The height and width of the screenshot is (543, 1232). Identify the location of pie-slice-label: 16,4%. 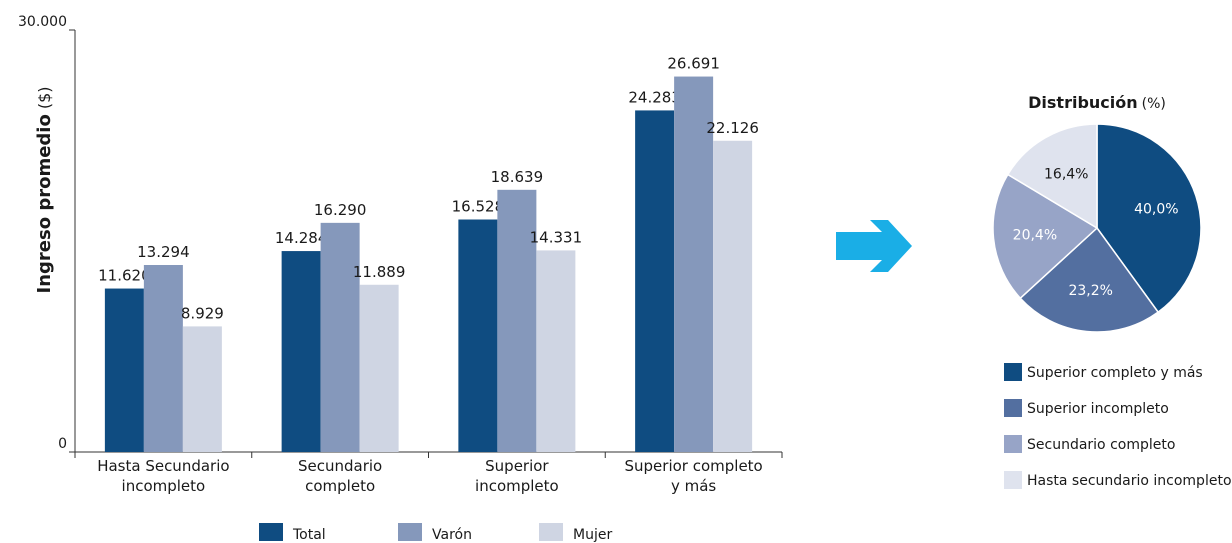
(1066, 175).